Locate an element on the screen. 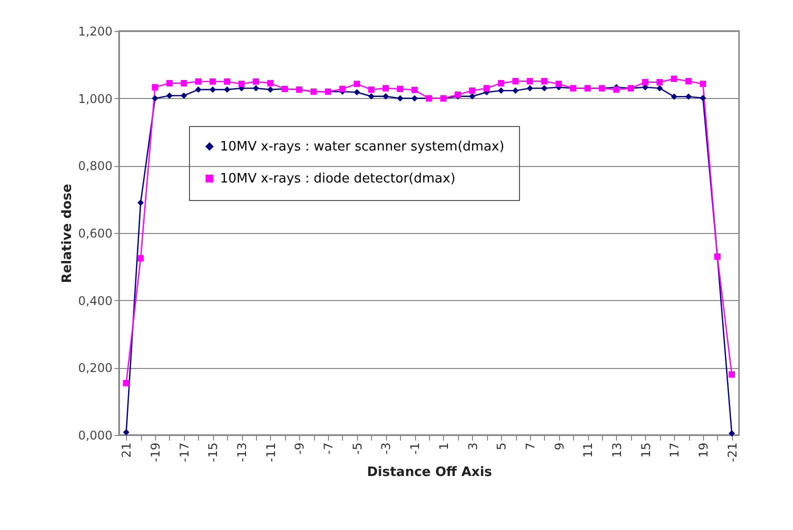 This screenshot has width=793, height=530. x-axis-title: Distance Off Axis is located at coordinates (429, 472).